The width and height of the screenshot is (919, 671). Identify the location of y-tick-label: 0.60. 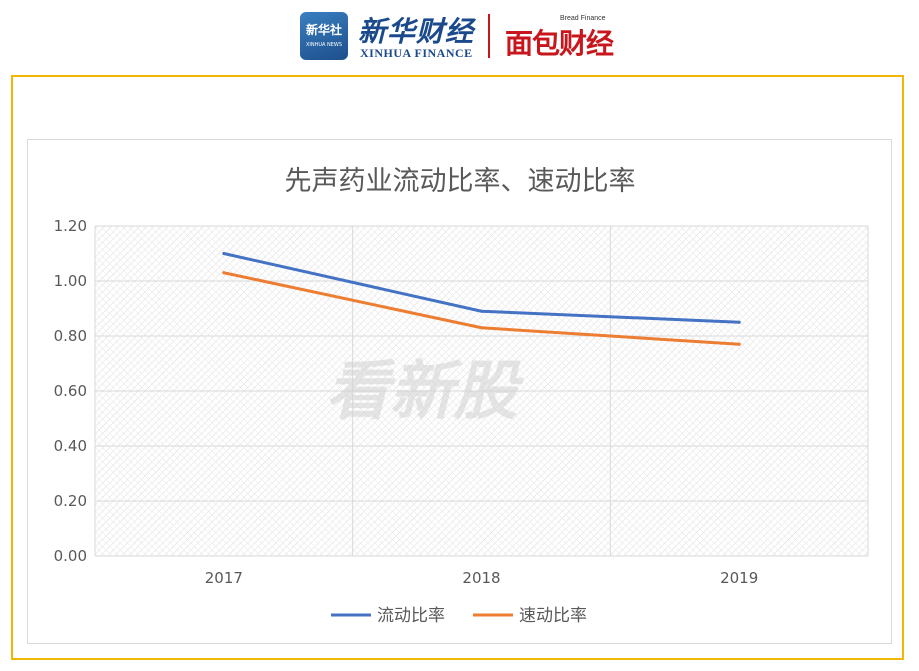
(70, 391).